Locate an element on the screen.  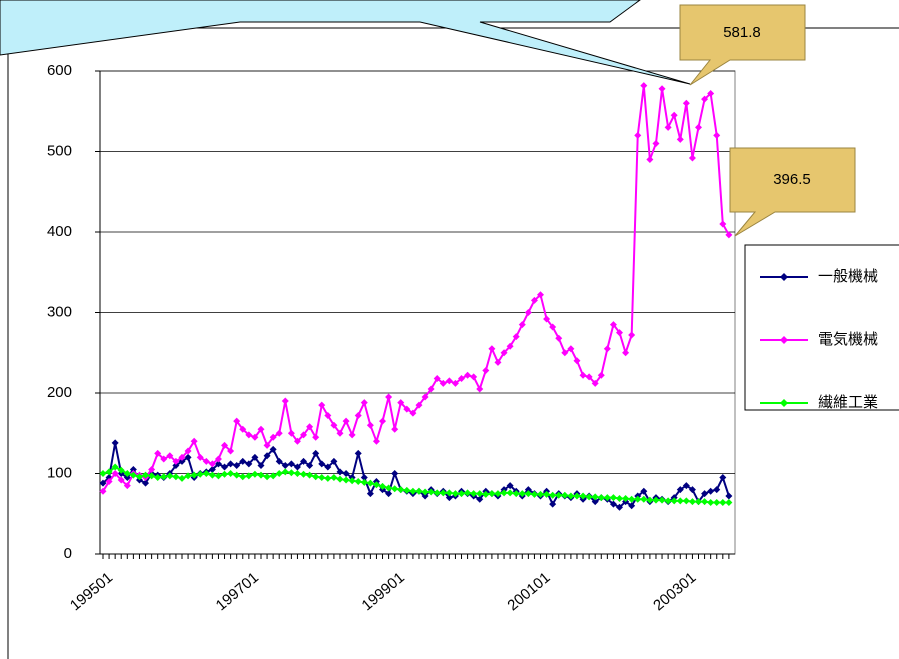
legend-label: 繊維工業 is located at coordinates (848, 402).